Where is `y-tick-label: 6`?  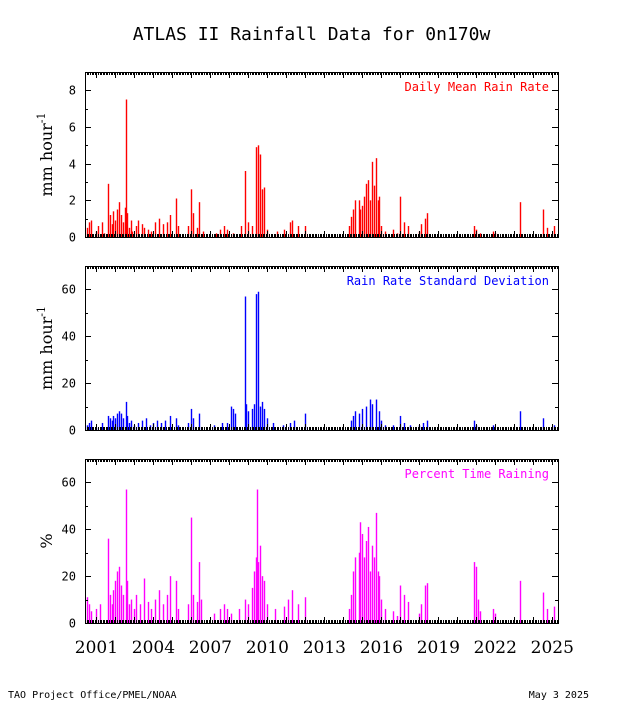 y-tick-label: 6 is located at coordinates (72, 128).